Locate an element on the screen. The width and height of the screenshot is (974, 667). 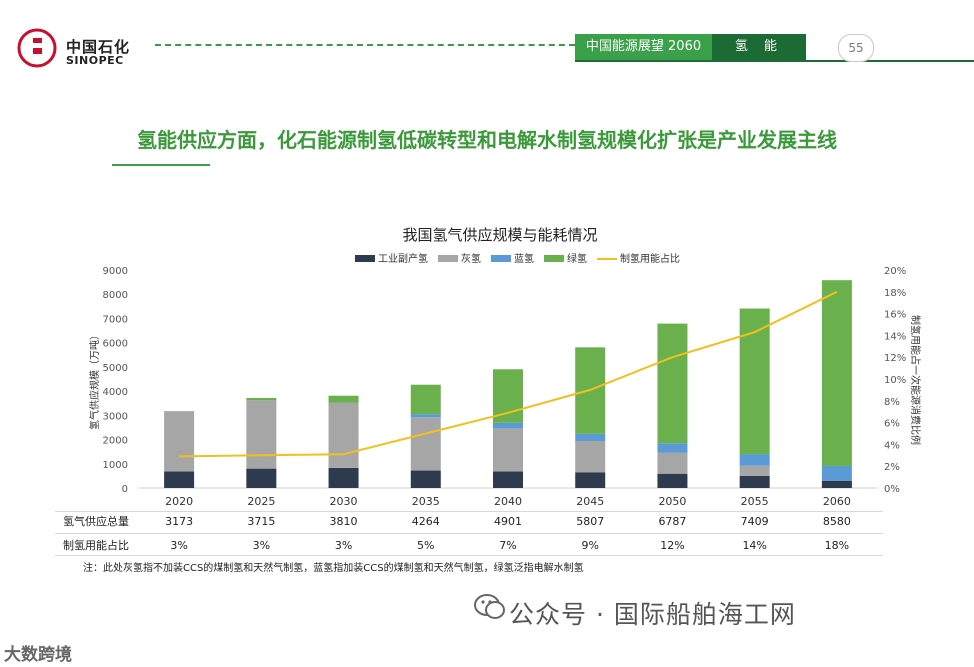
y-tick-label: 3000 is located at coordinates (115, 416).